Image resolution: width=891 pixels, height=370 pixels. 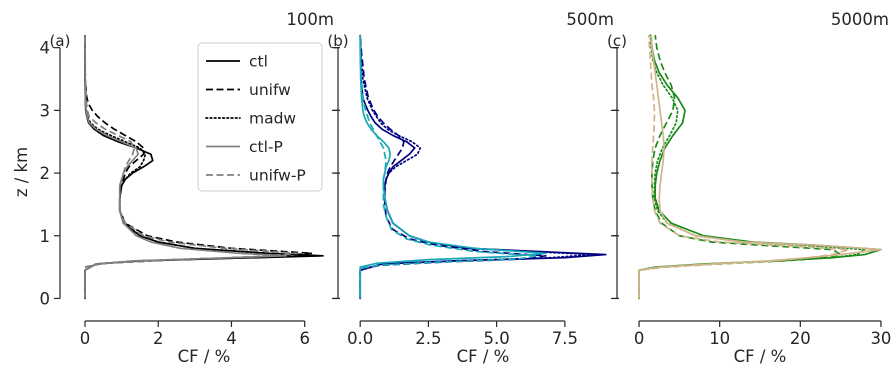 I want to click on panel-title: 5000m, so click(x=860, y=19).